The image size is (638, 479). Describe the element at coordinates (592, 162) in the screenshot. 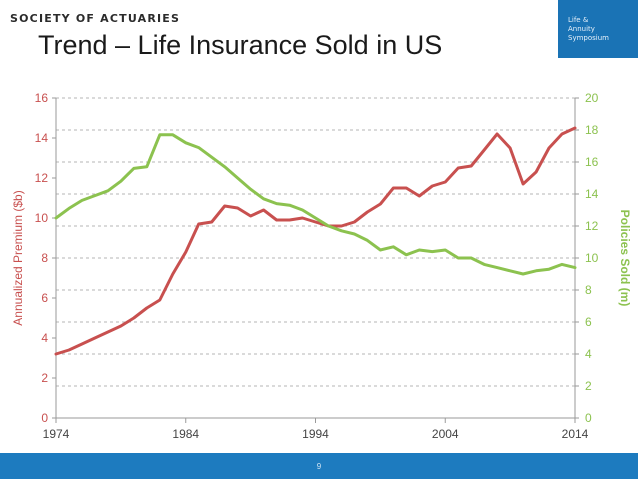

I see `right-tick-label: 16` at that location.